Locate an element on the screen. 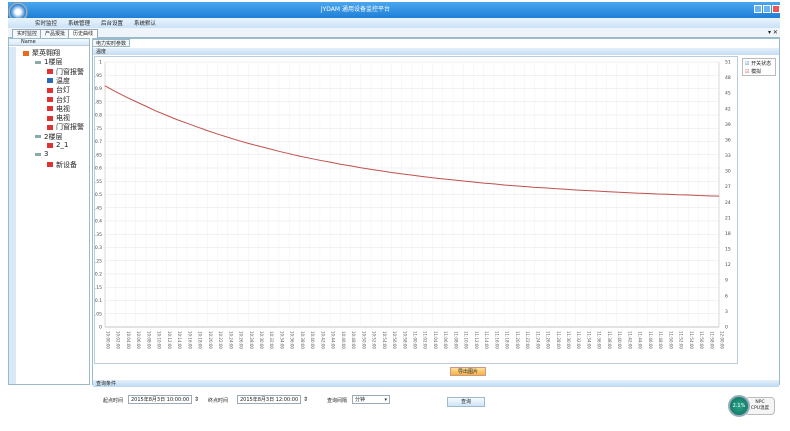  end-spinner-icon: ⇕ is located at coordinates (306, 399).